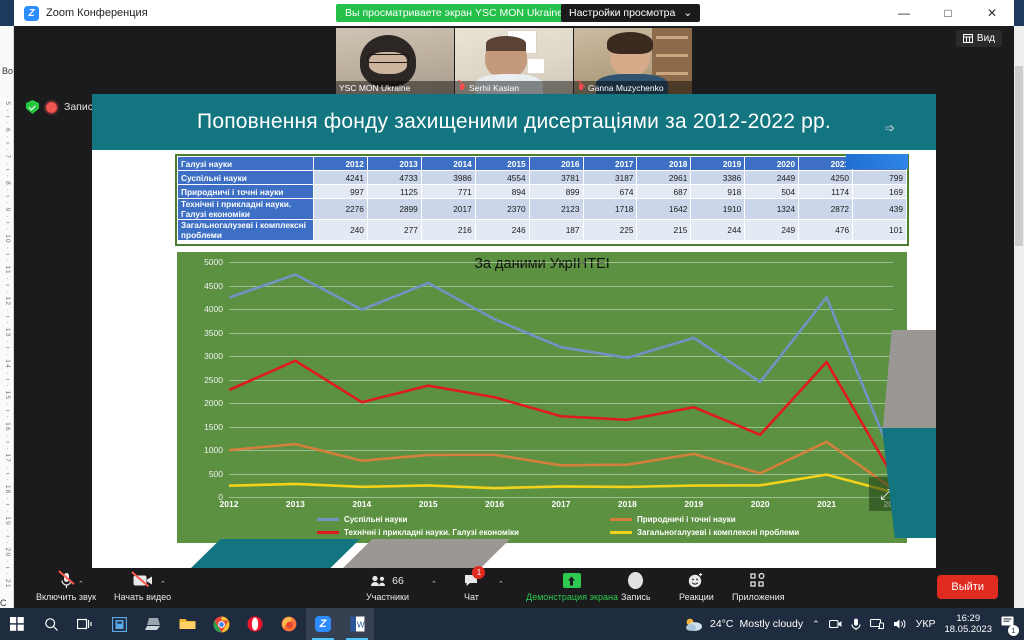 Image resolution: width=1024 pixels, height=640 pixels. I want to click on view-options-label: Настройки просмотра, so click(622, 13).